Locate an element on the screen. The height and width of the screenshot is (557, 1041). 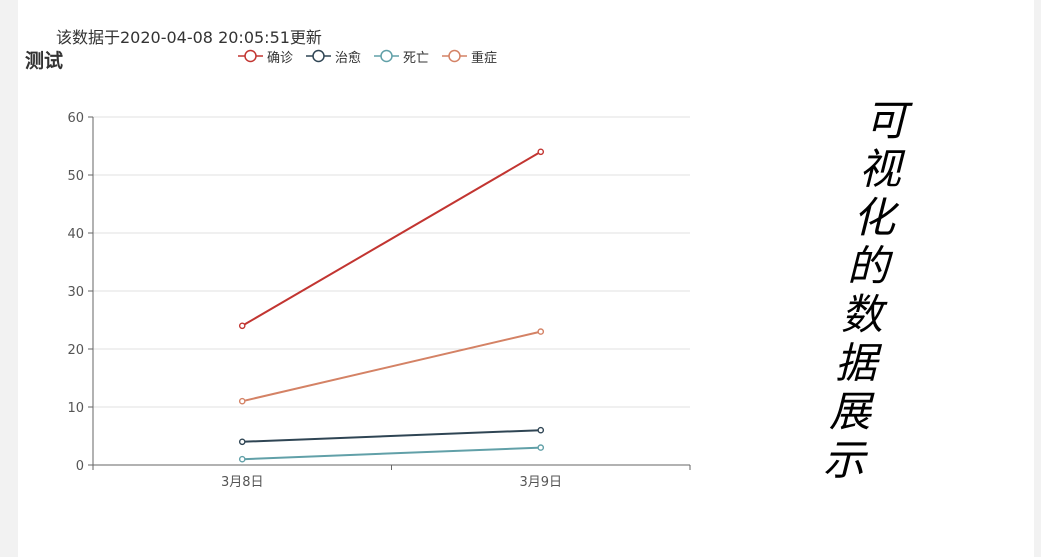
side-title-char: 展 is located at coordinates (852, 411).